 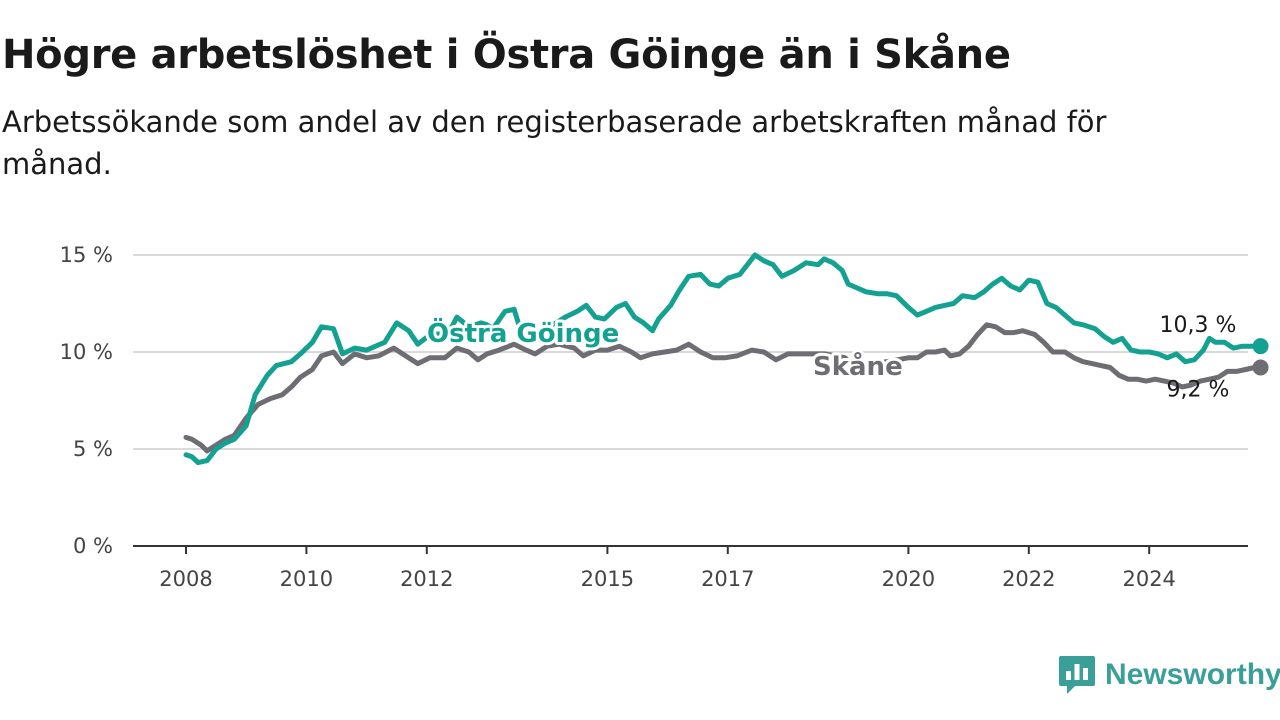 I want to click on y-tick-label: 10 %, so click(x=86, y=352).